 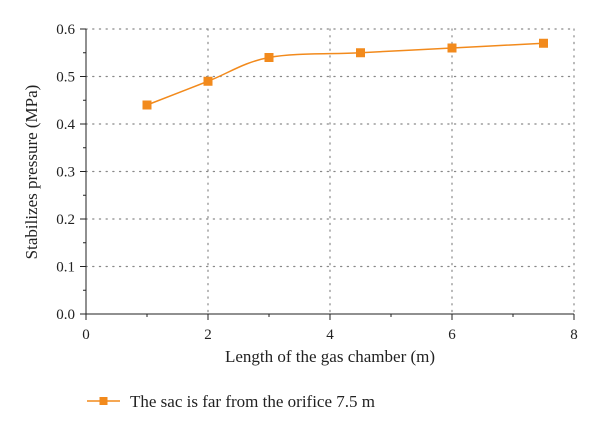 I want to click on series-layer, so click(x=345, y=74).